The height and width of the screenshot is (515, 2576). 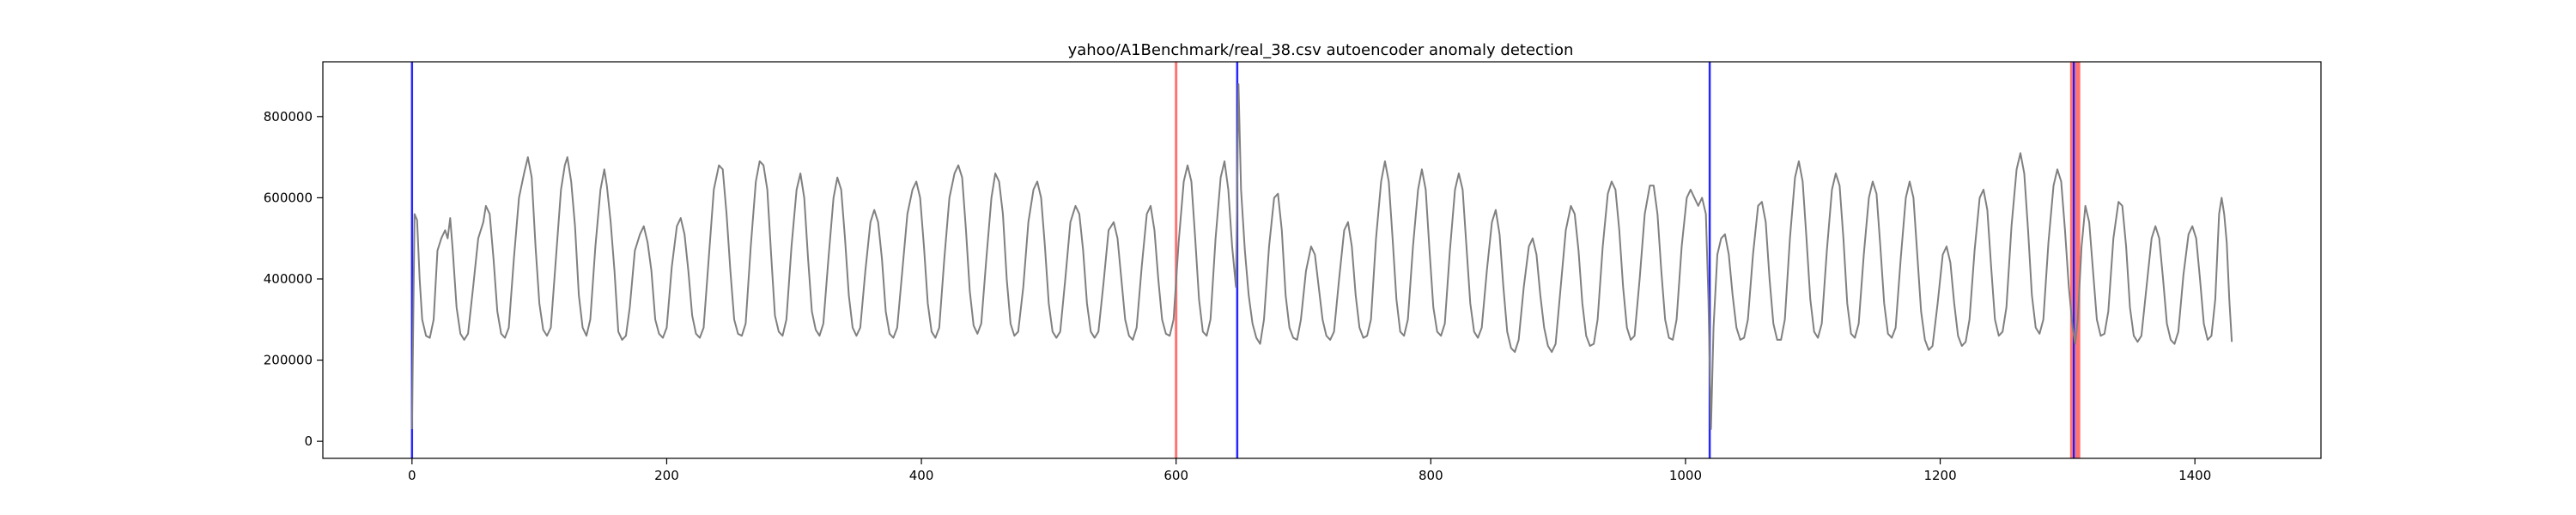 I want to click on x-tick-label: 600, so click(x=1175, y=475).